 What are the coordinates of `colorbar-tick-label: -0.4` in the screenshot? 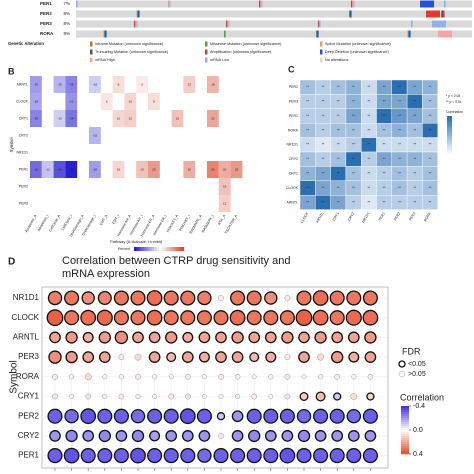 It's located at (419, 406).